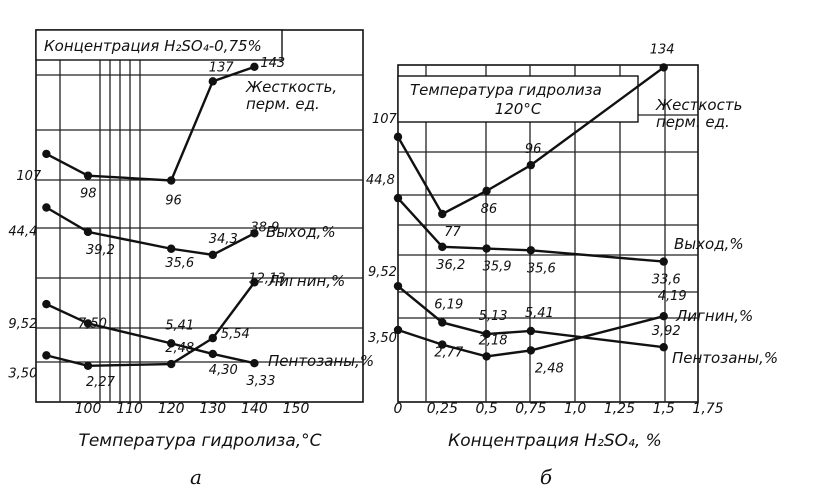  I want to click on x-tick-label: 110, so click(129, 409).